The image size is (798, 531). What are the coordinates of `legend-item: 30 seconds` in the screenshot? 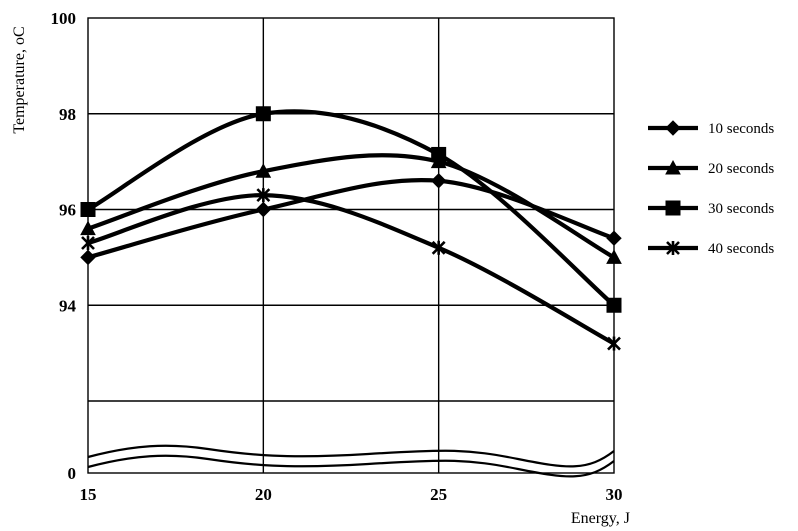 It's located at (711, 208).